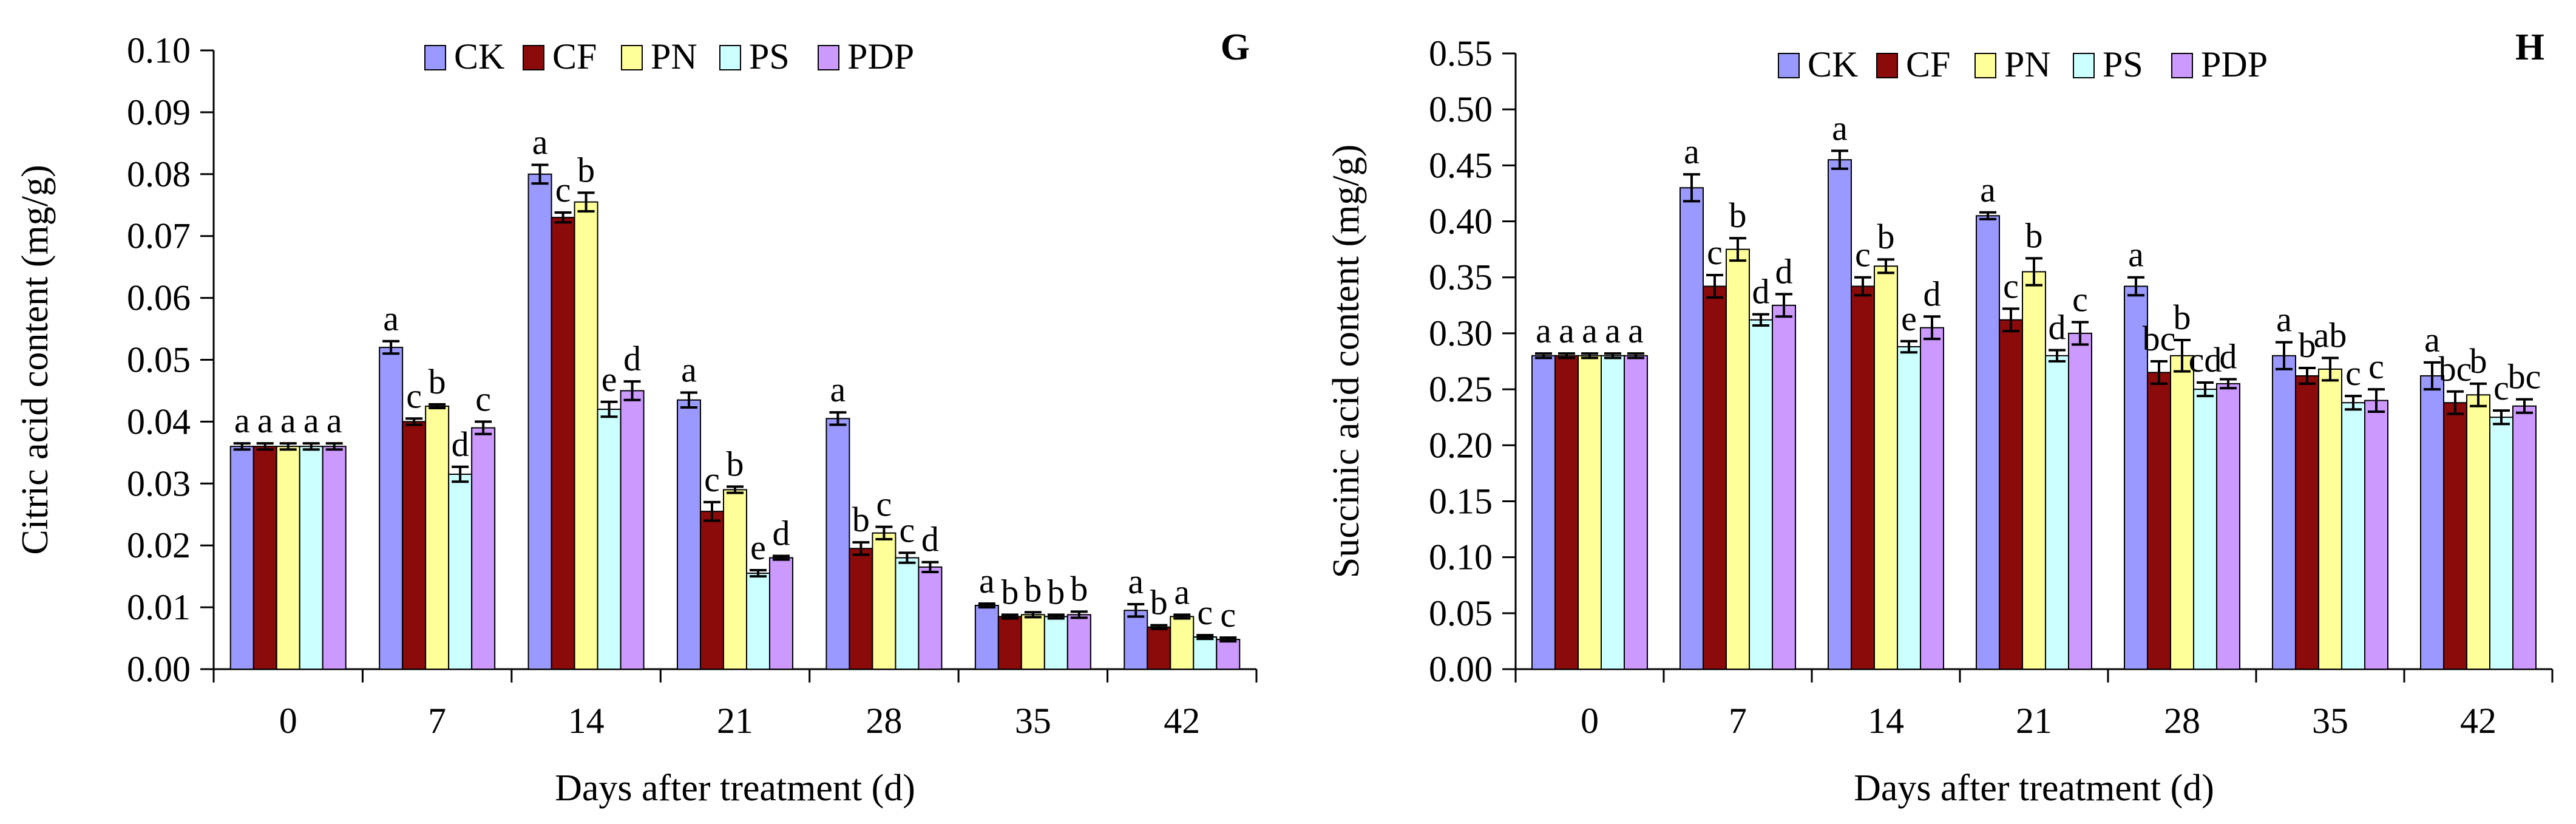 The width and height of the screenshot is (2576, 824). I want to click on legend: CK CF PN PS PDP, so click(2023, 64).